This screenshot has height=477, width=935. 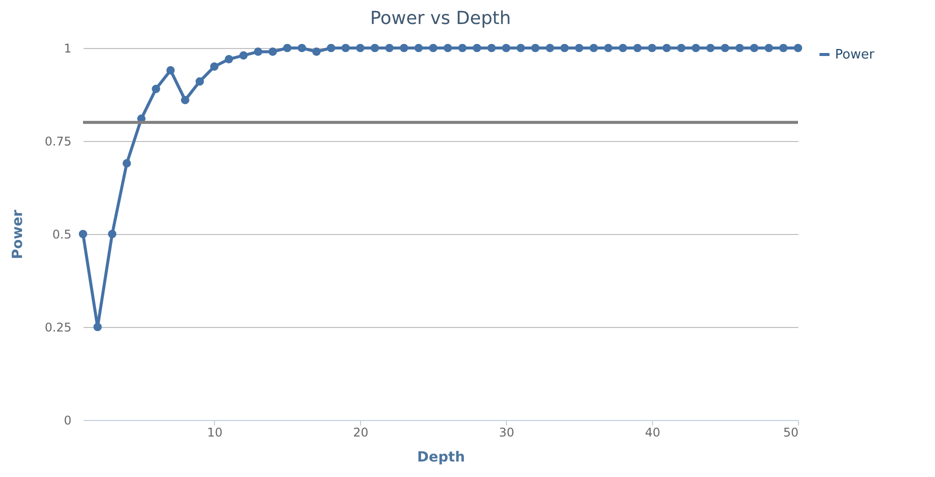 I want to click on y-tick-label: 1, so click(x=68, y=49).